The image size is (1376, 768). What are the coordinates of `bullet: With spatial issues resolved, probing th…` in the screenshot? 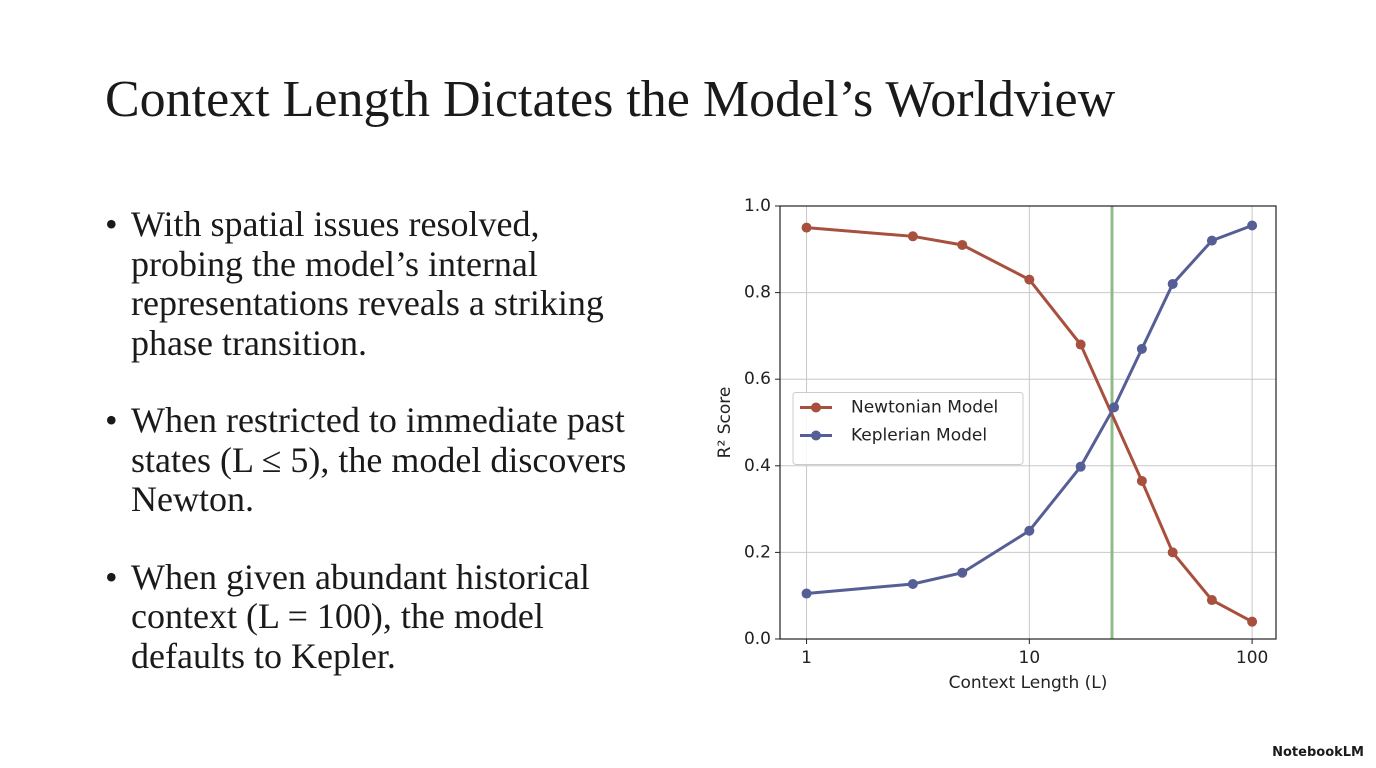 It's located at (372, 283).